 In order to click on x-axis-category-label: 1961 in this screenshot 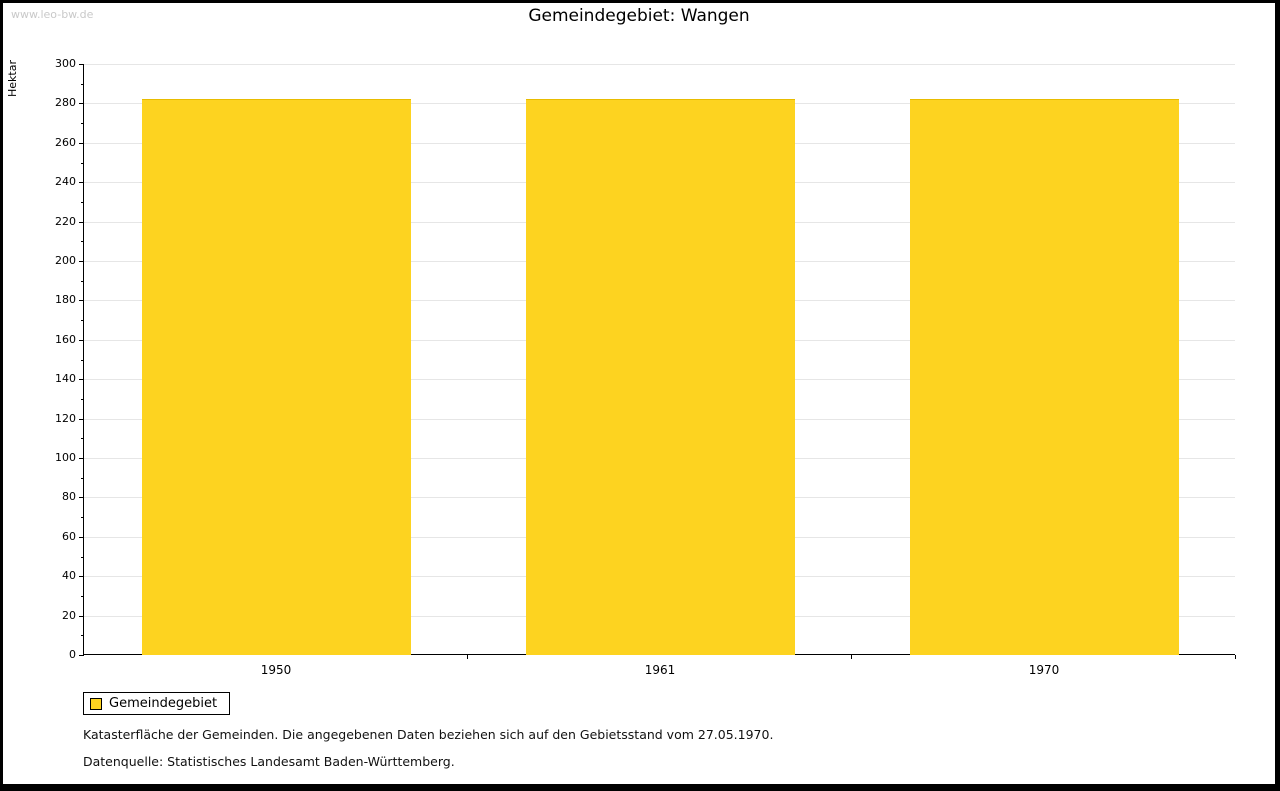, I will do `click(660, 670)`.